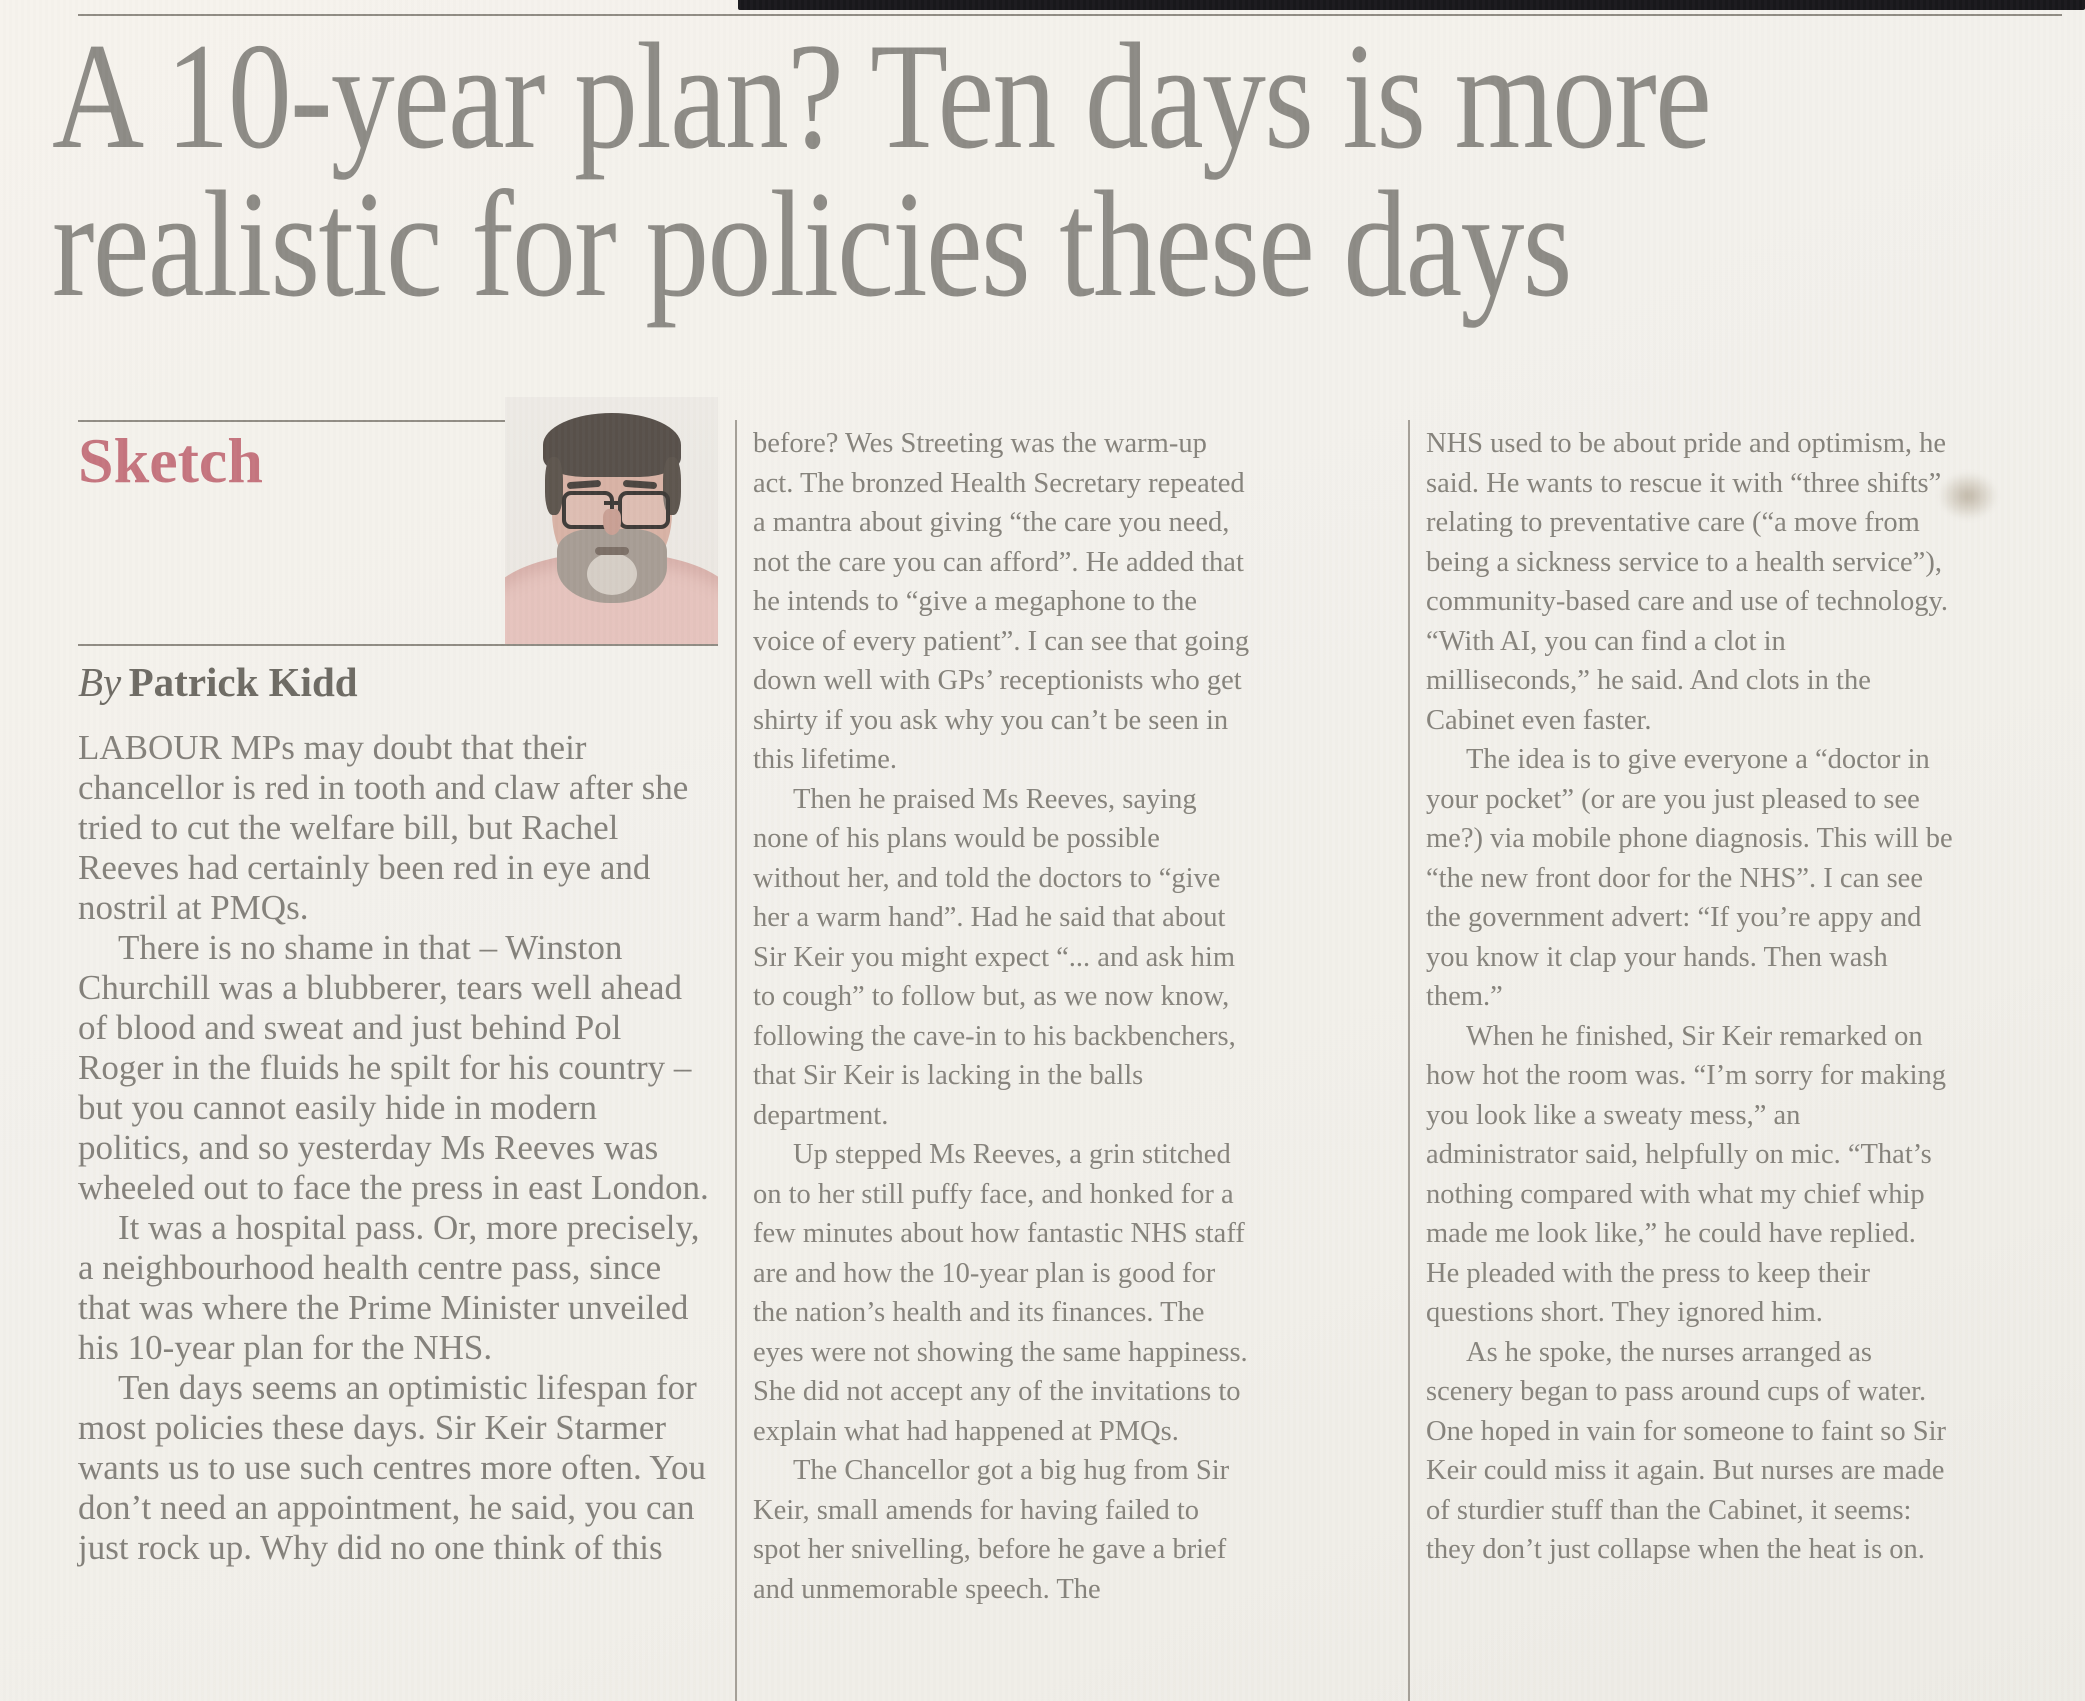 Image resolution: width=2085 pixels, height=1701 pixels. I want to click on byline: By Patrick Kidd, so click(218, 682).